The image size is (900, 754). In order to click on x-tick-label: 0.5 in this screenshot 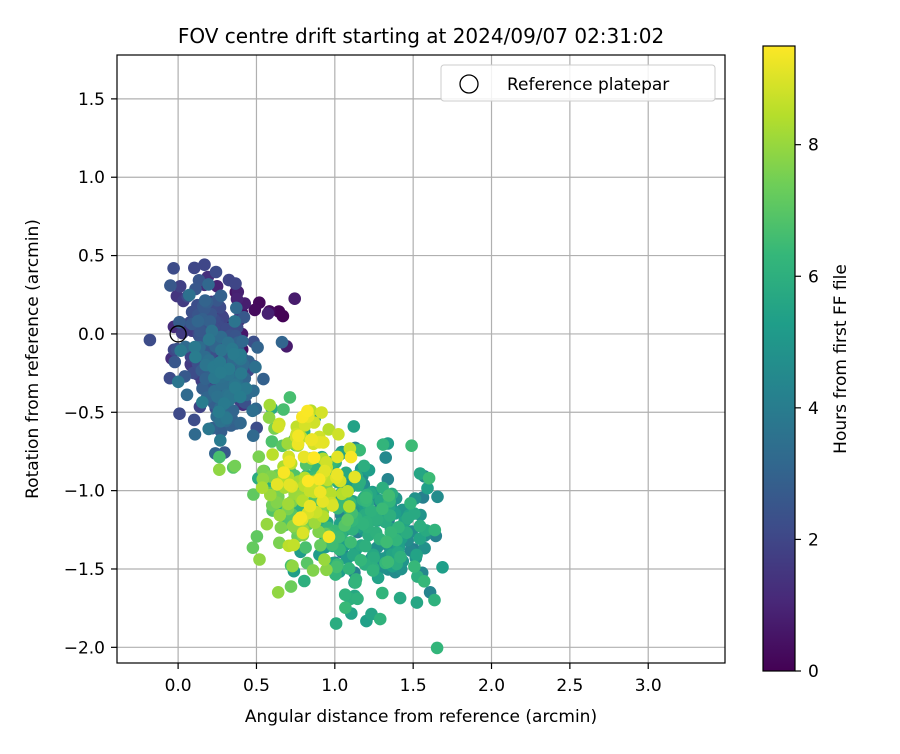, I will do `click(256, 686)`.